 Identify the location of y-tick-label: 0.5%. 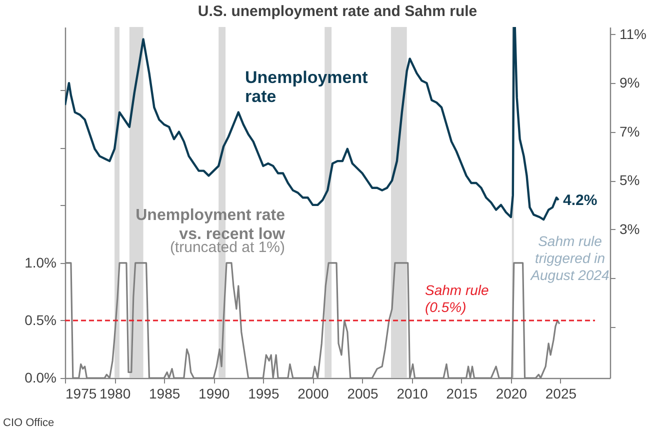
(40, 320).